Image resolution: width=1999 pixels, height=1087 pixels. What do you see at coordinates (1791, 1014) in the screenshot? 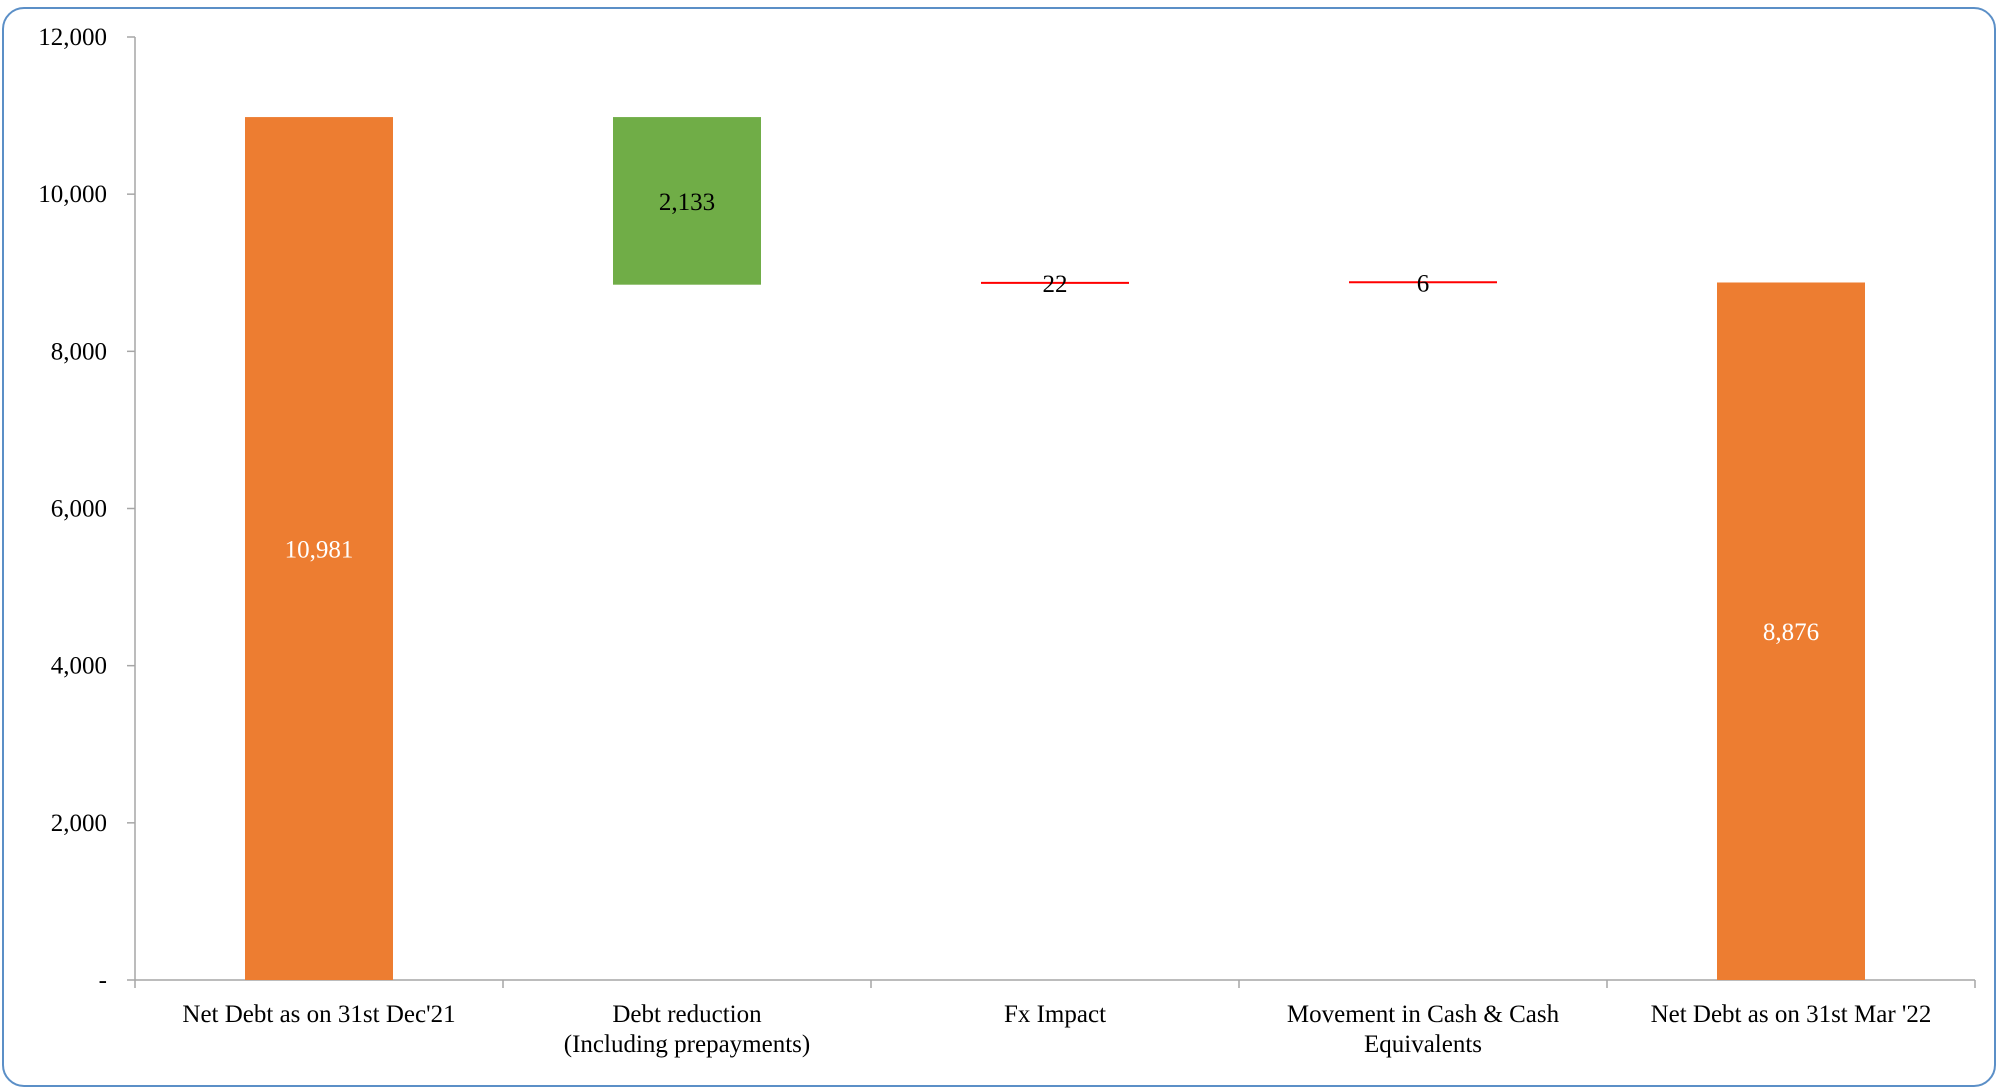
I see `category-label: Net Debt as on 31st Mar '22` at bounding box center [1791, 1014].